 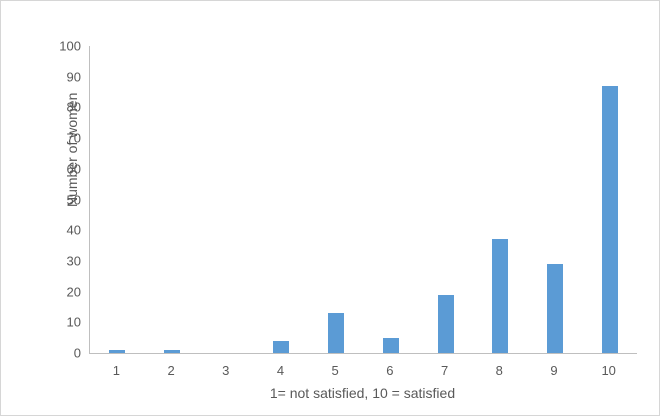 I want to click on x-tick-label: 4, so click(x=280, y=370).